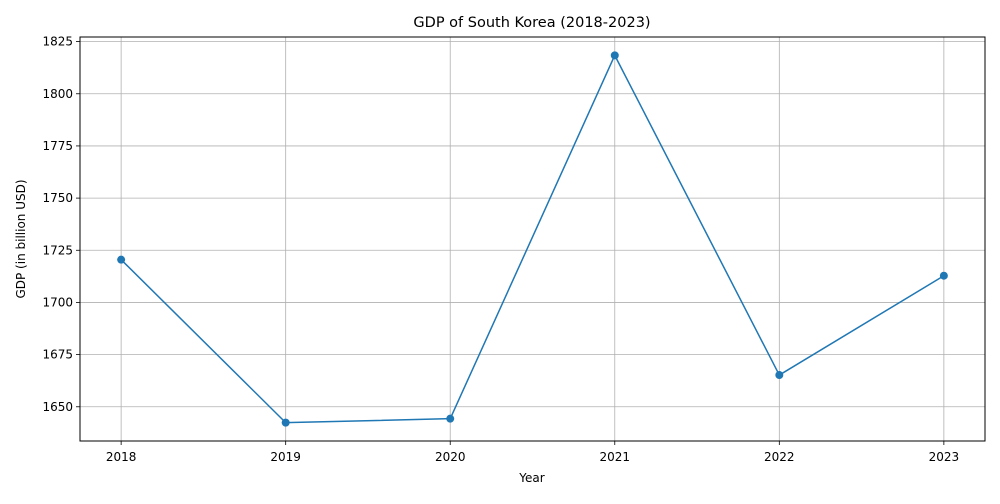  Describe the element at coordinates (779, 457) in the screenshot. I see `x-tick-label: 2022` at that location.